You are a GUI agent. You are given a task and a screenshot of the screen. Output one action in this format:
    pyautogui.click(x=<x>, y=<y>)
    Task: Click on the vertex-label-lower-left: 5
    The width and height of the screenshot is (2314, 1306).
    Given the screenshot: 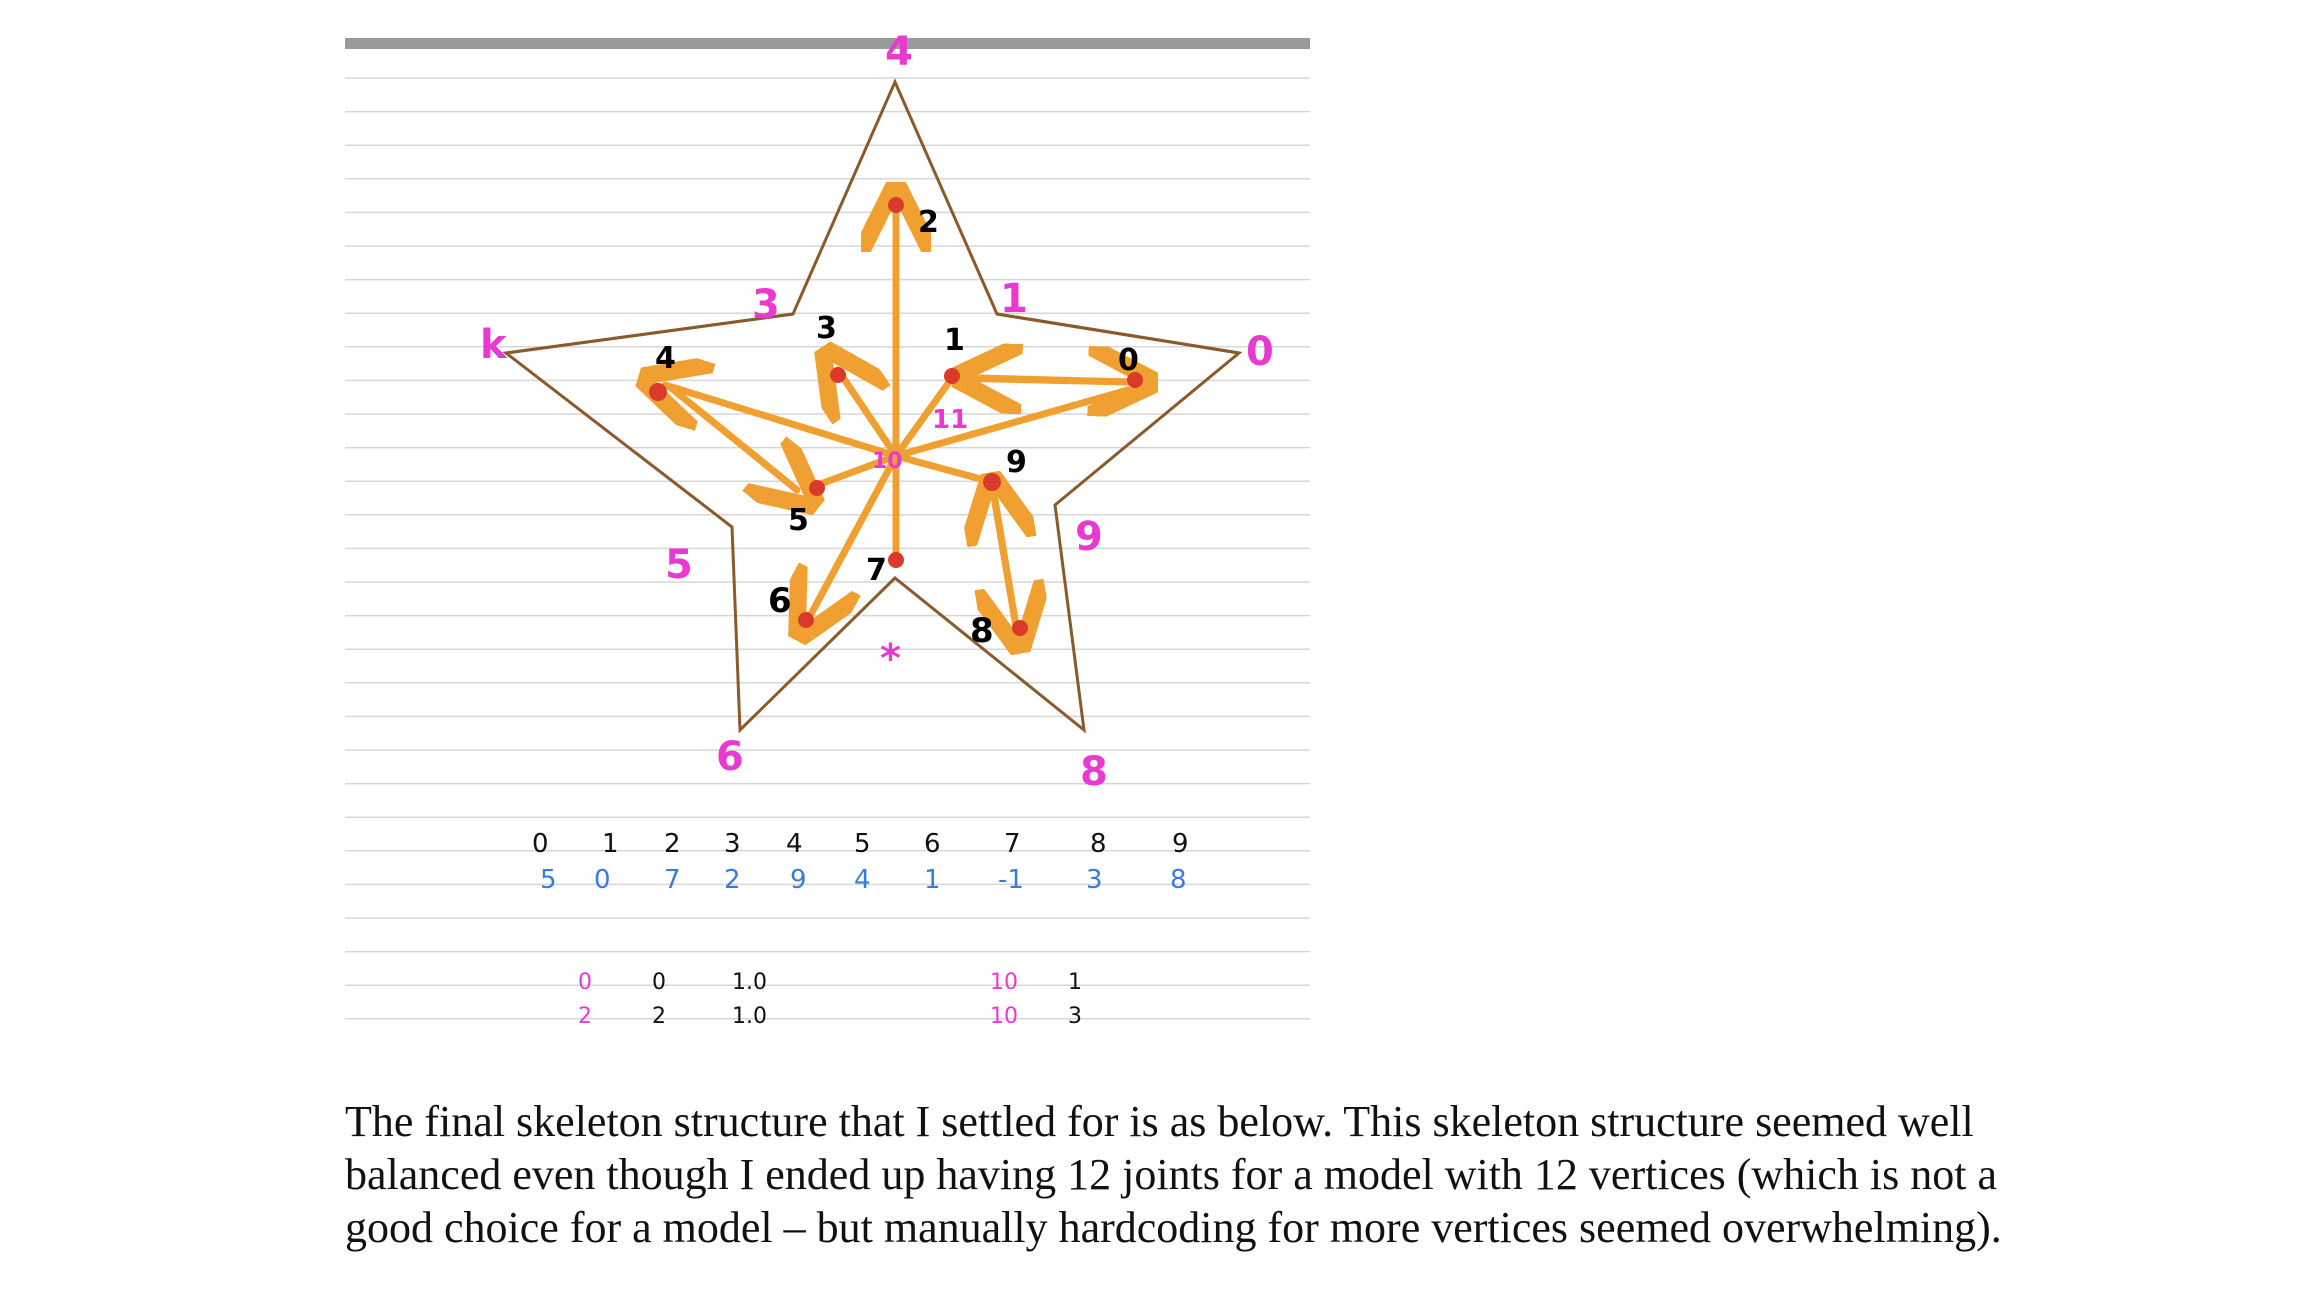 What is the action you would take?
    pyautogui.click(x=679, y=565)
    